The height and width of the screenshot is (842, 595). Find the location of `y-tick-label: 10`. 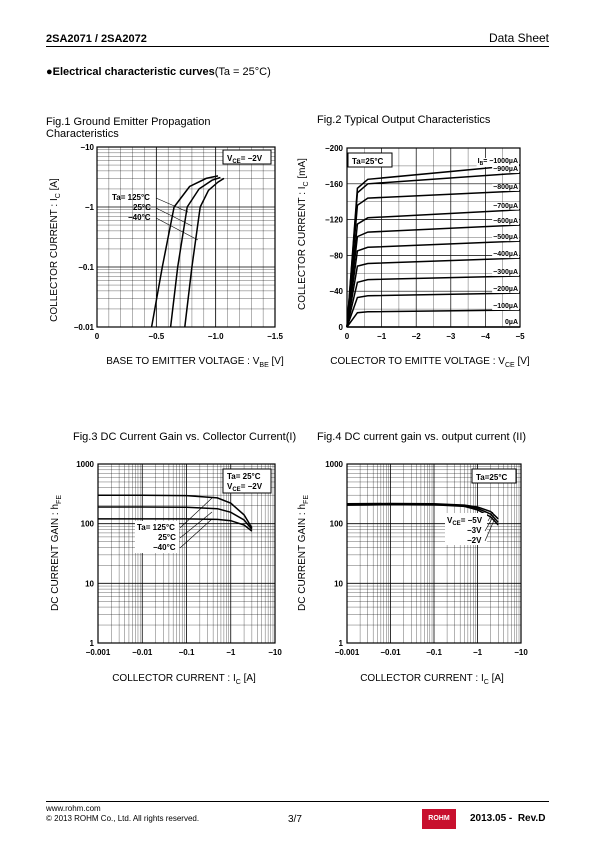

y-tick-label: 10 is located at coordinates (89, 583).